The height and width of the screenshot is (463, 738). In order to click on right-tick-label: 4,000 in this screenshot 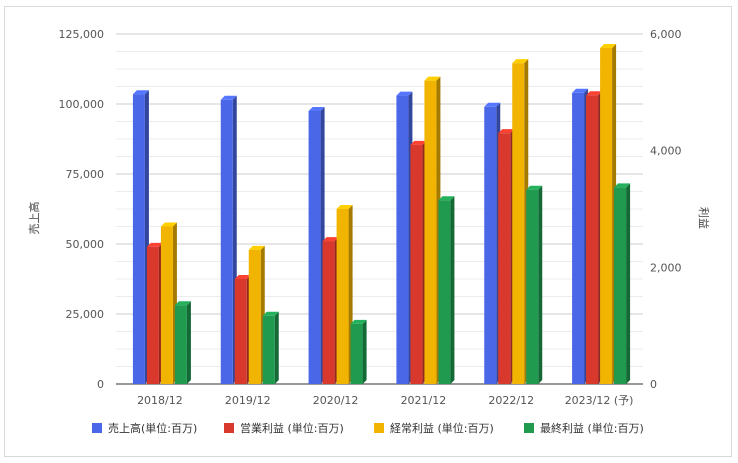, I will do `click(666, 151)`.